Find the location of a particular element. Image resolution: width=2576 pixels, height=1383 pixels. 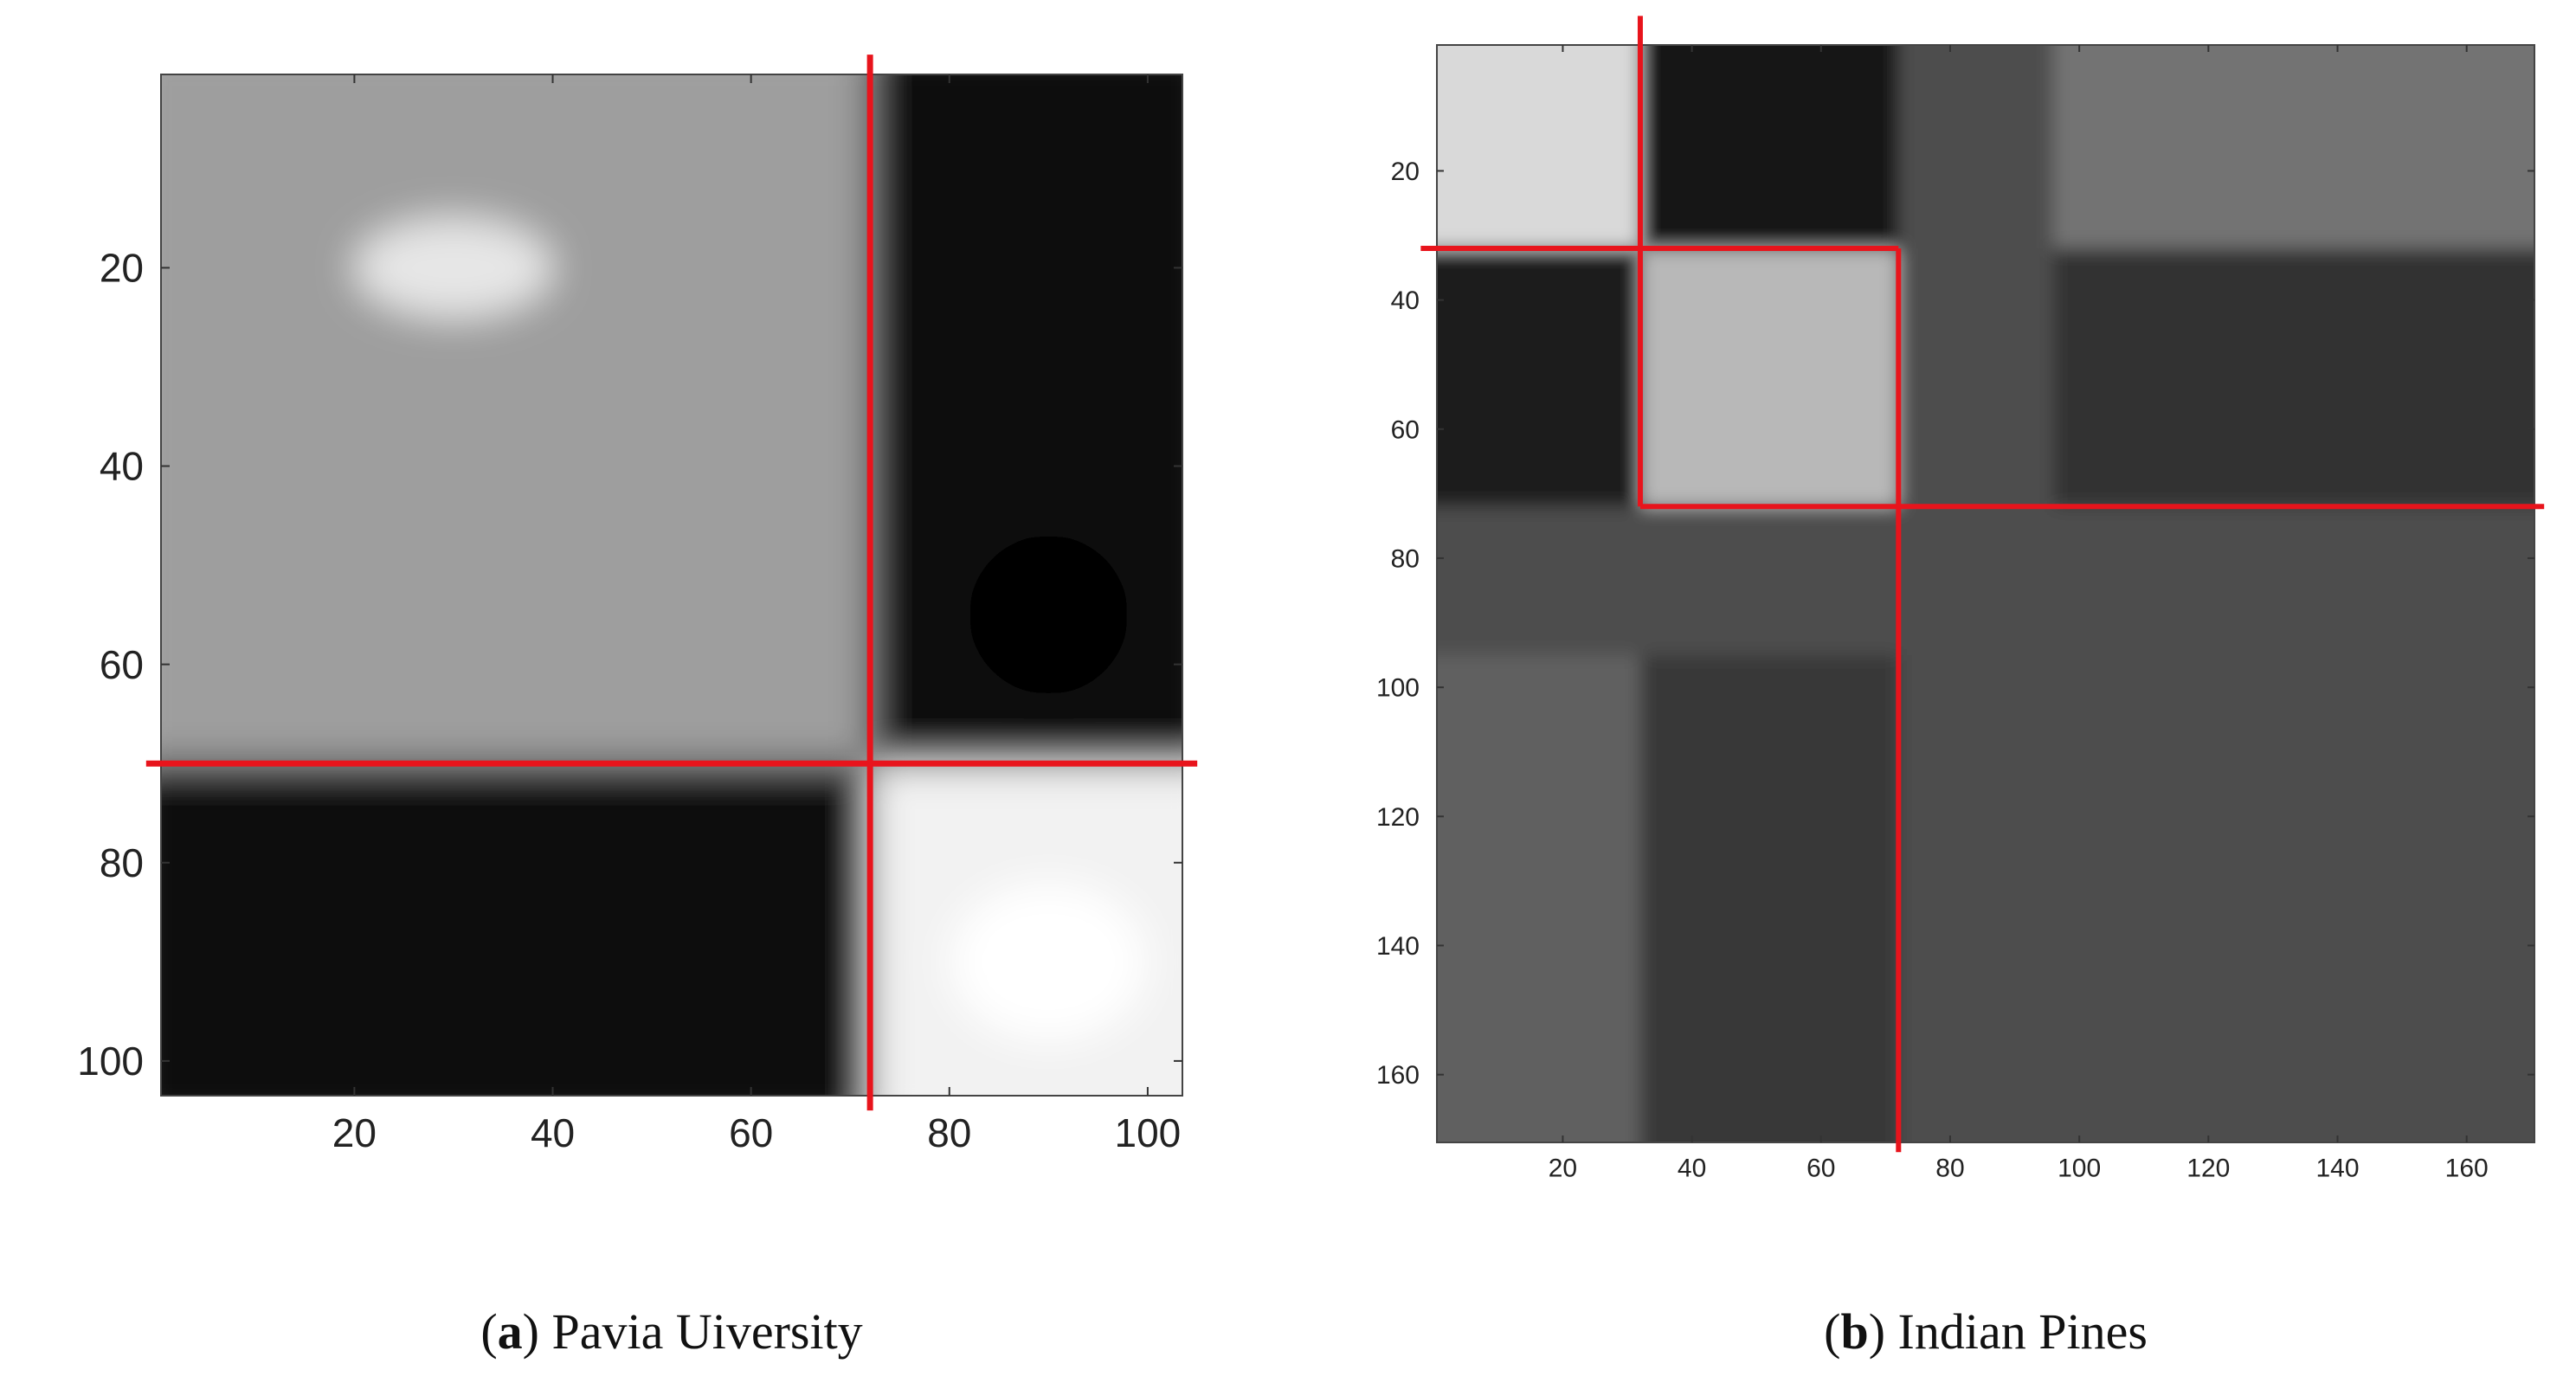

caption-a: (a) Pavia Uiversity is located at coordinates (671, 1331).